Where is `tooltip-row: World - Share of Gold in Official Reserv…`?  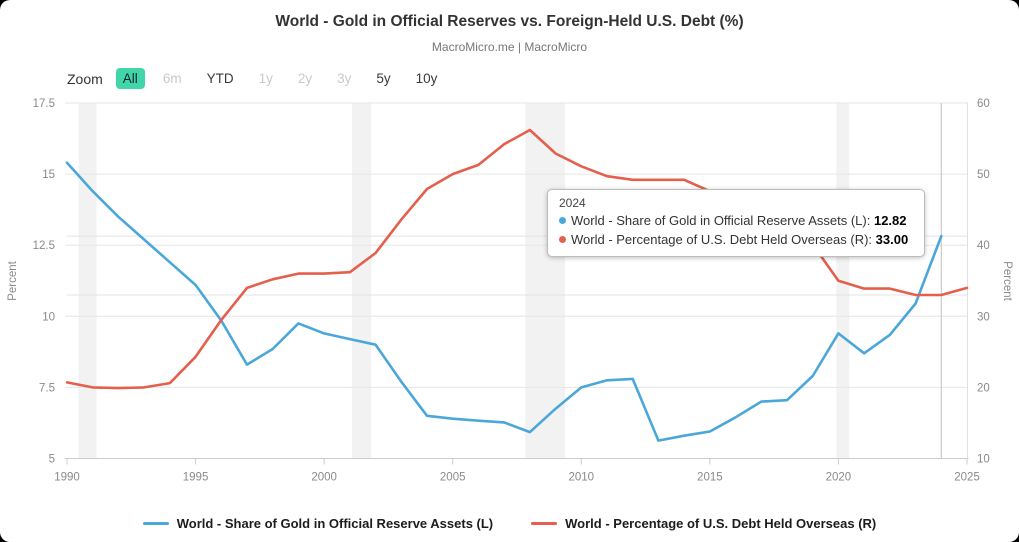 tooltip-row: World - Share of Gold in Official Reserv… is located at coordinates (736, 220).